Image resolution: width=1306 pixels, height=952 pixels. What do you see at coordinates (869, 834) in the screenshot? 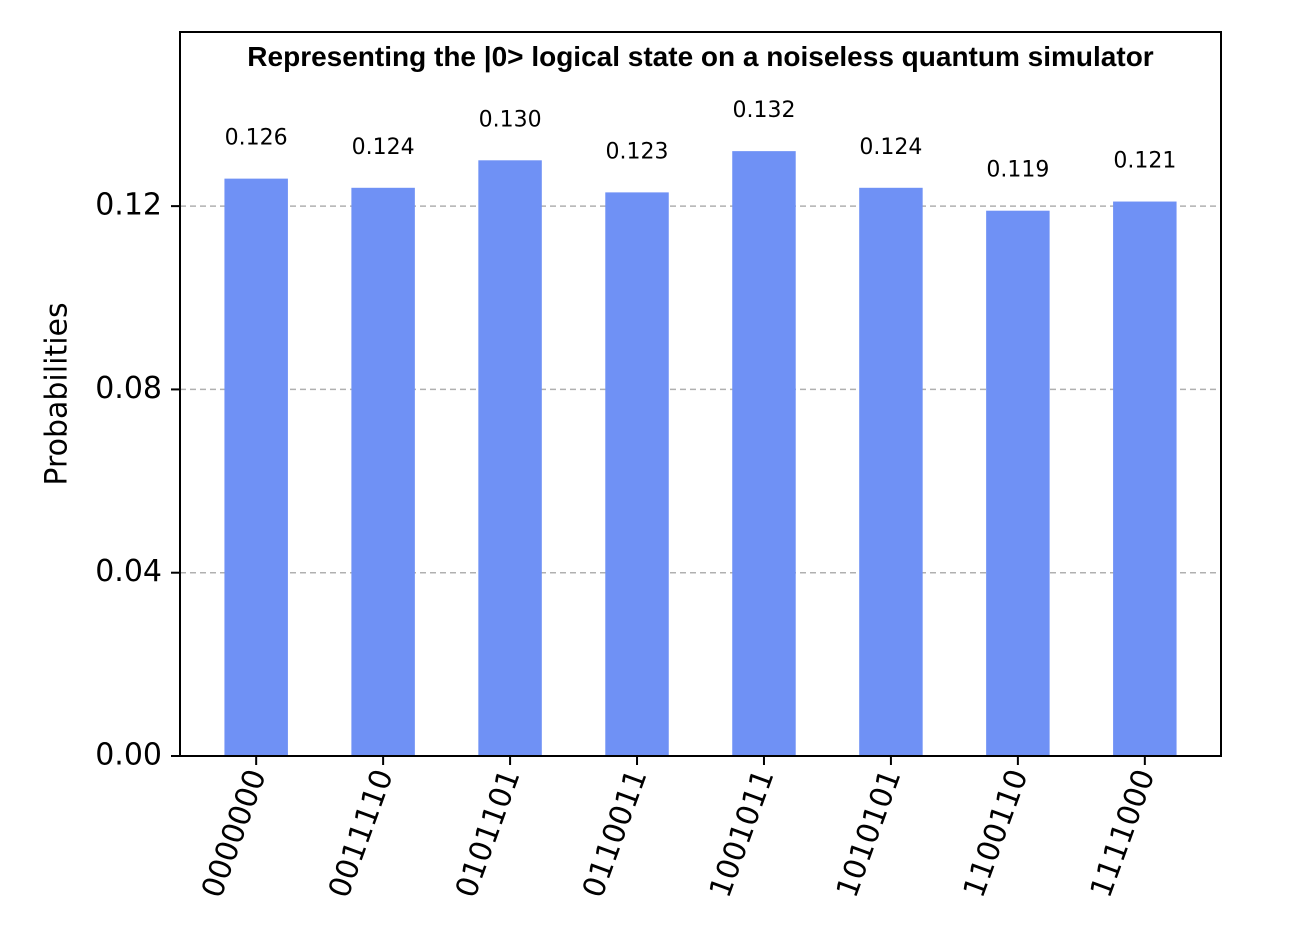
I see `x-tick-label: 1010101` at bounding box center [869, 834].